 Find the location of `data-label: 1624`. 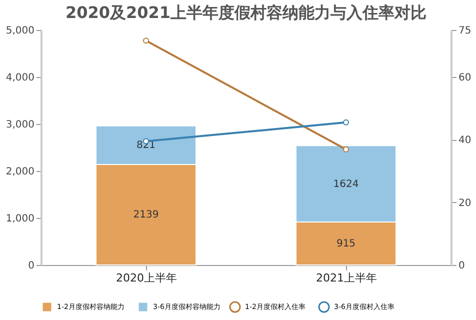

data-label: 1624 is located at coordinates (346, 184).